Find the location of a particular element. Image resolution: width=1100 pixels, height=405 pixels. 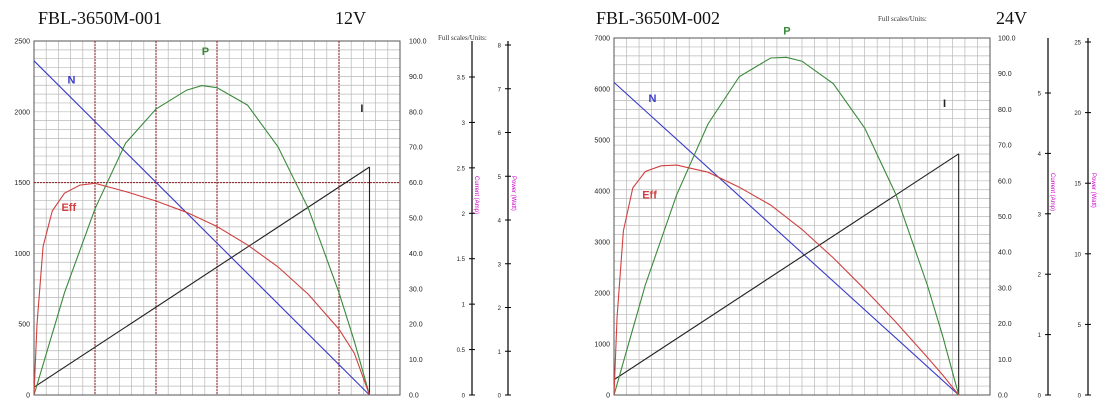

current-axis: 0 1 2 3 4 5 Current (Amp) is located at coordinates (1046, 219).